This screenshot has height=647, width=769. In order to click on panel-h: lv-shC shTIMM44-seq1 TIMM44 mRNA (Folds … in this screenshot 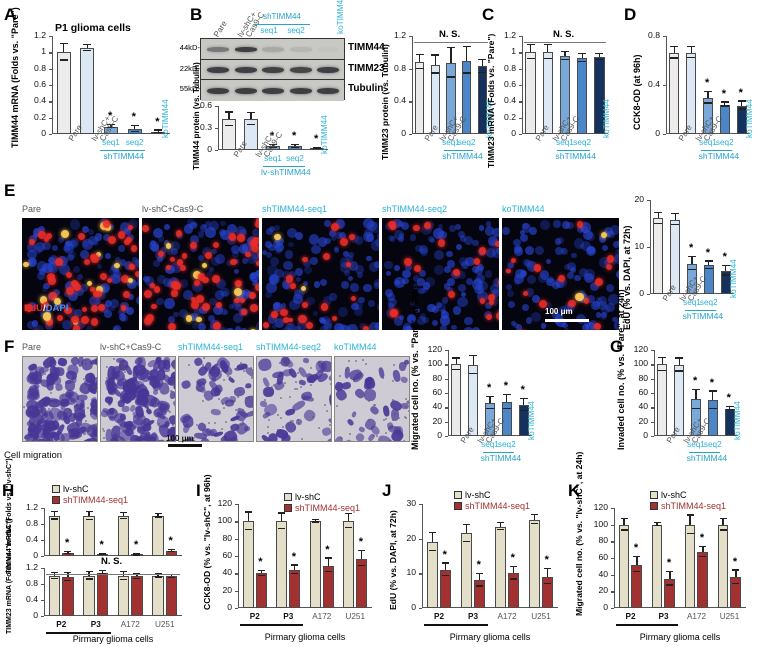, I will do `click(98, 552)`.